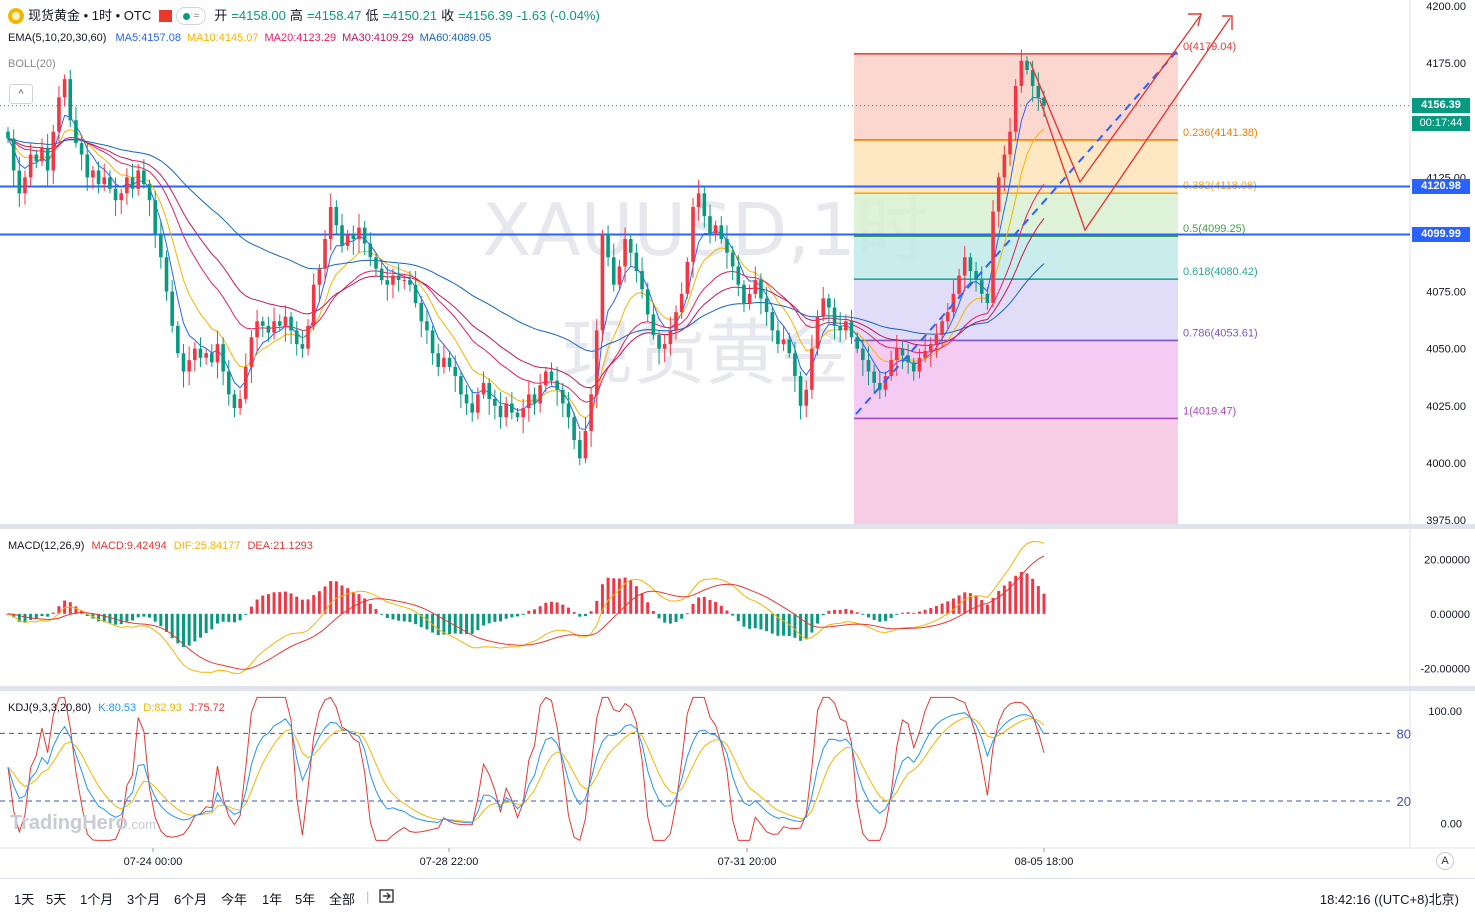 This screenshot has height=919, width=1475. Describe the element at coordinates (46, 546) in the screenshot. I see `macd-label: MACD(12,26,9)` at that location.